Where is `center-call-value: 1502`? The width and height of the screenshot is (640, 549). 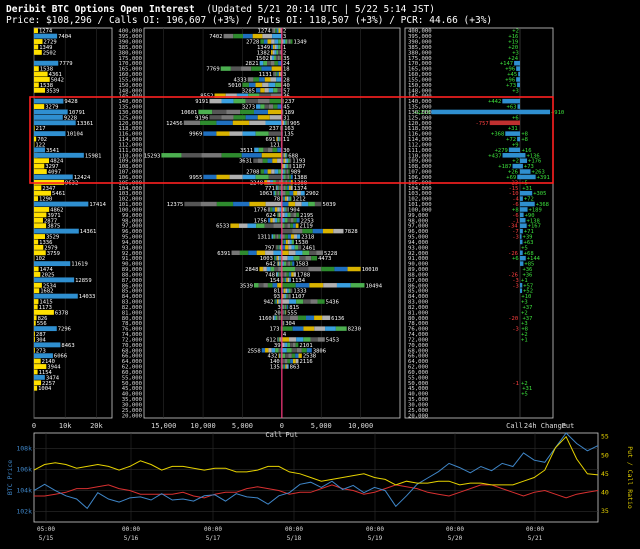 center-call-value: 1502 is located at coordinates (262, 59).